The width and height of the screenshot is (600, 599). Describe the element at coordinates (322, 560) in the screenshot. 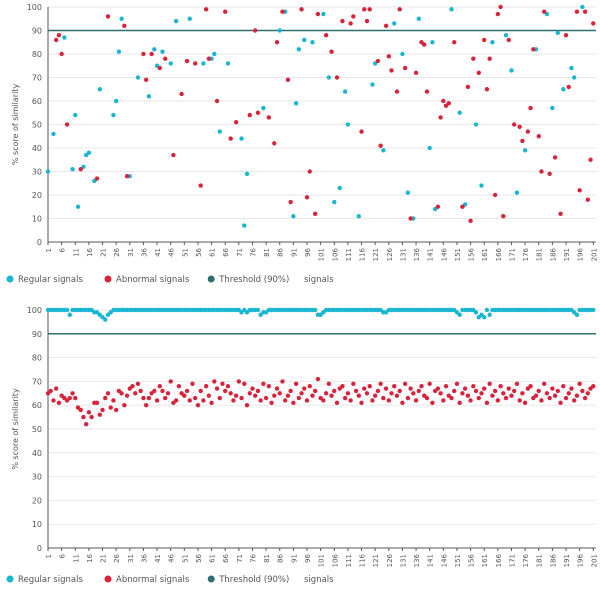

I see `x-tick-label: 101` at that location.